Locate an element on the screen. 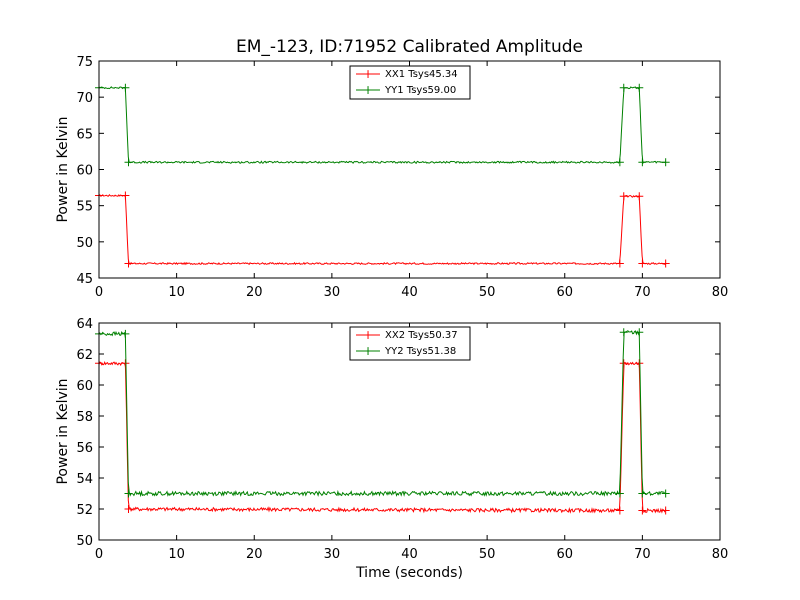 The width and height of the screenshot is (800, 600). legend-label-xx2: XX2 Tsys50.37 is located at coordinates (421, 335).